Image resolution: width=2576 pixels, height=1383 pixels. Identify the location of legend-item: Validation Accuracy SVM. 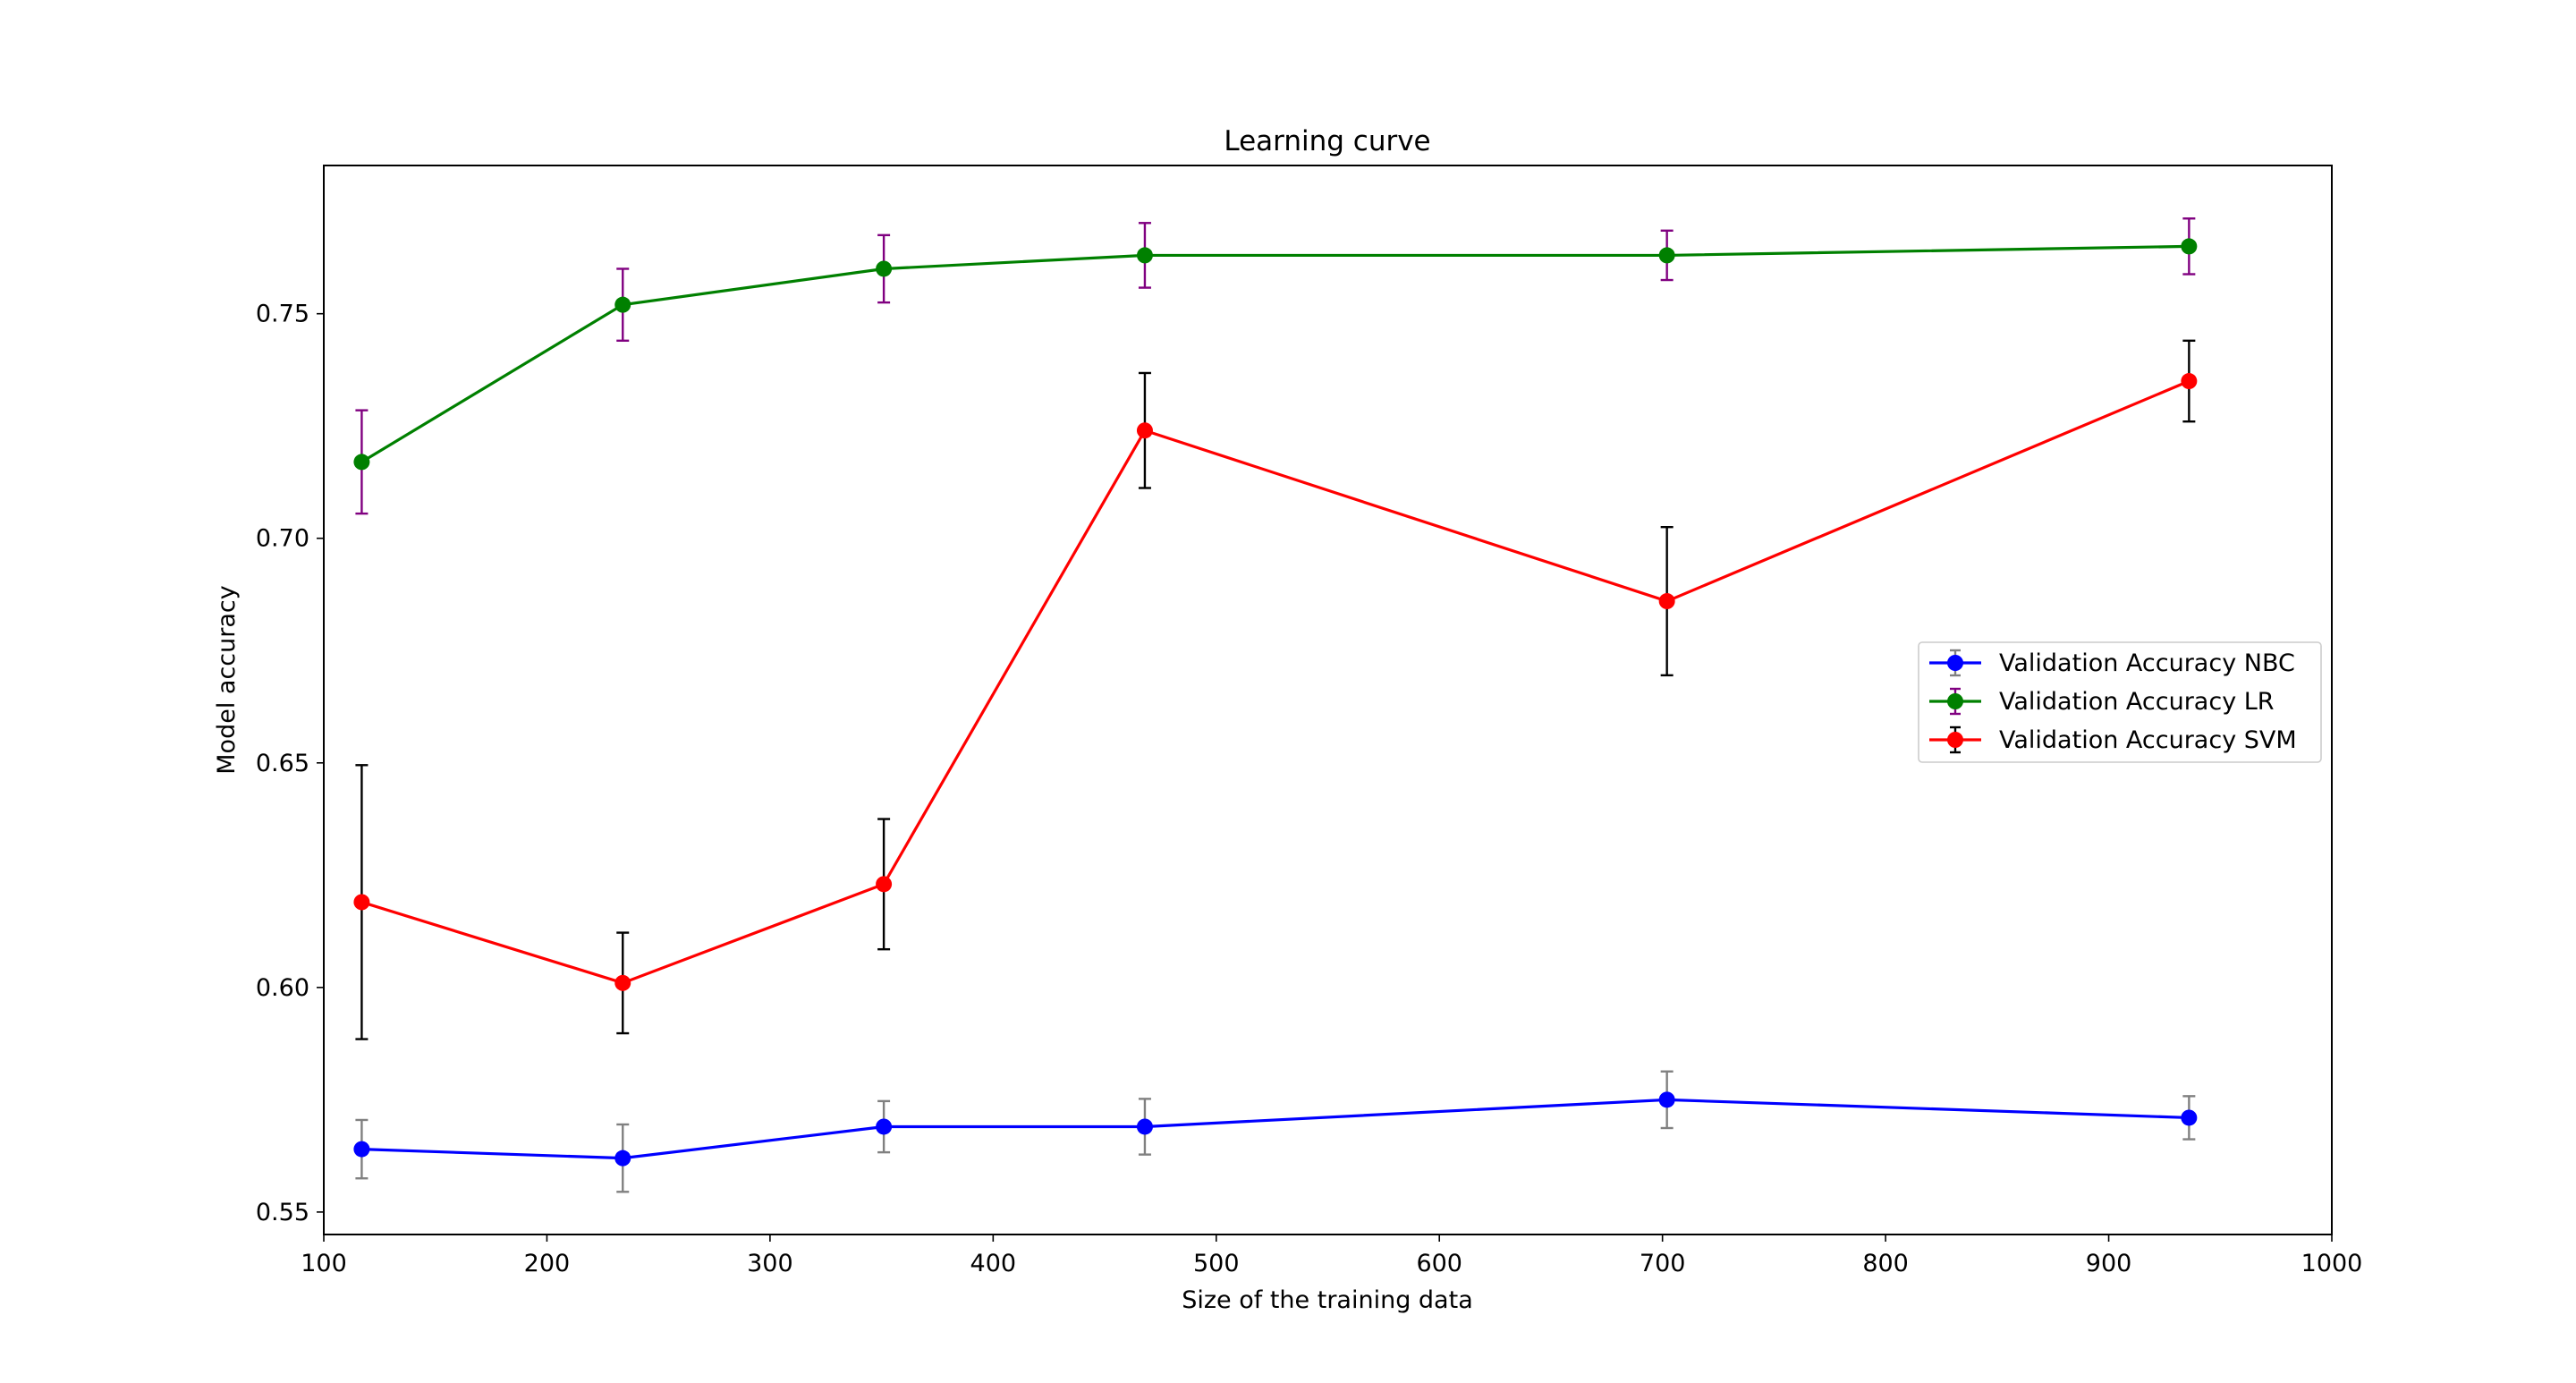
(2113, 740).